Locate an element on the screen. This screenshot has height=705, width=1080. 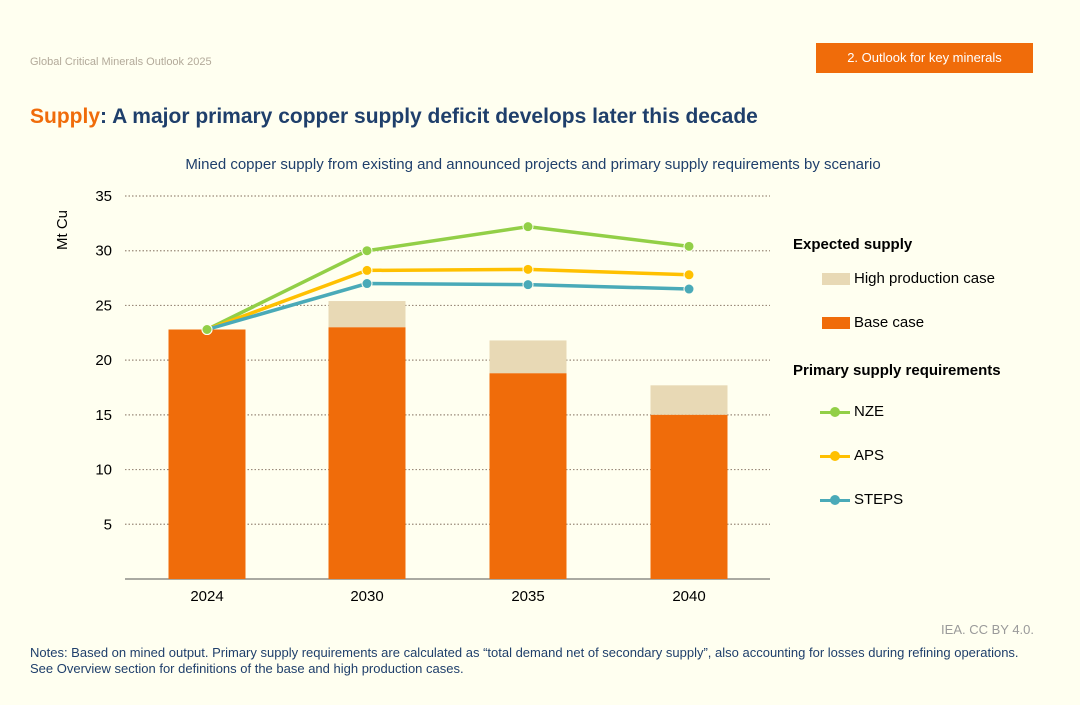
legend-label: High production case is located at coordinates (924, 278).